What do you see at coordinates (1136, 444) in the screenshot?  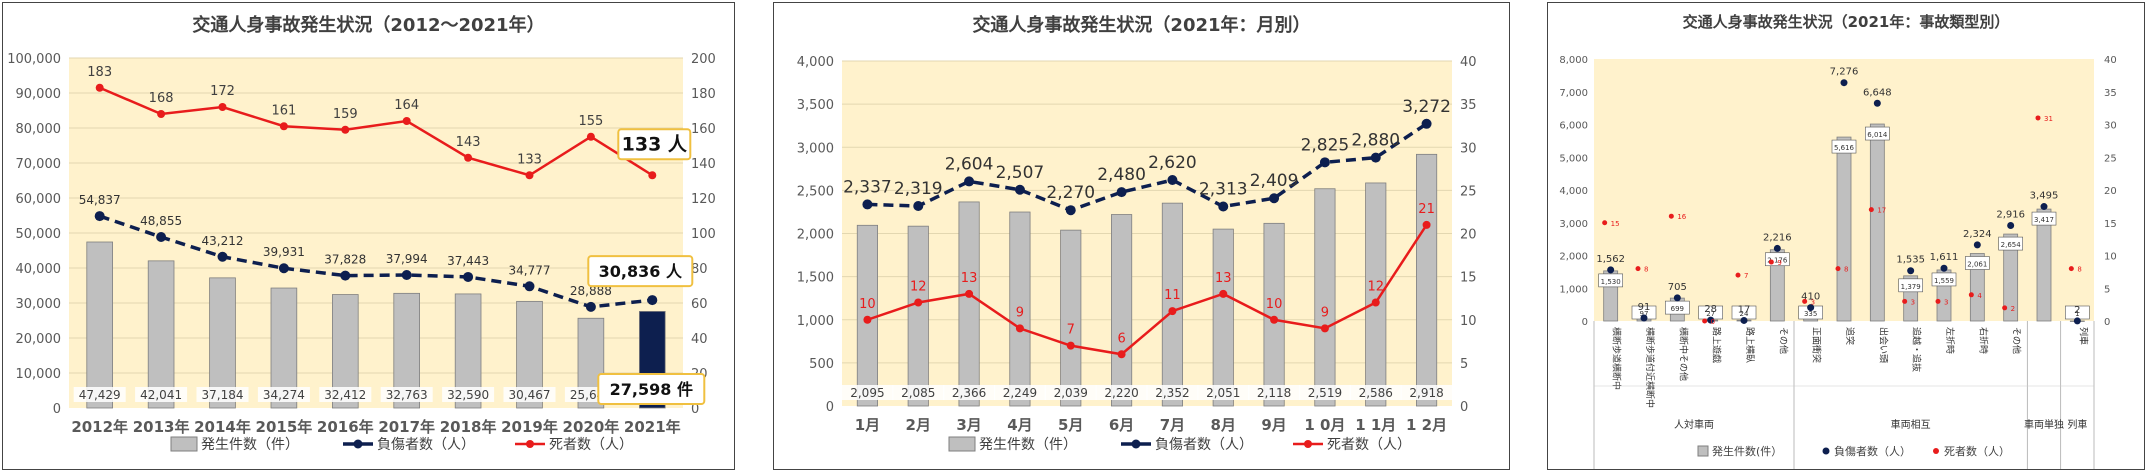 I see `legend-marker-injured` at bounding box center [1136, 444].